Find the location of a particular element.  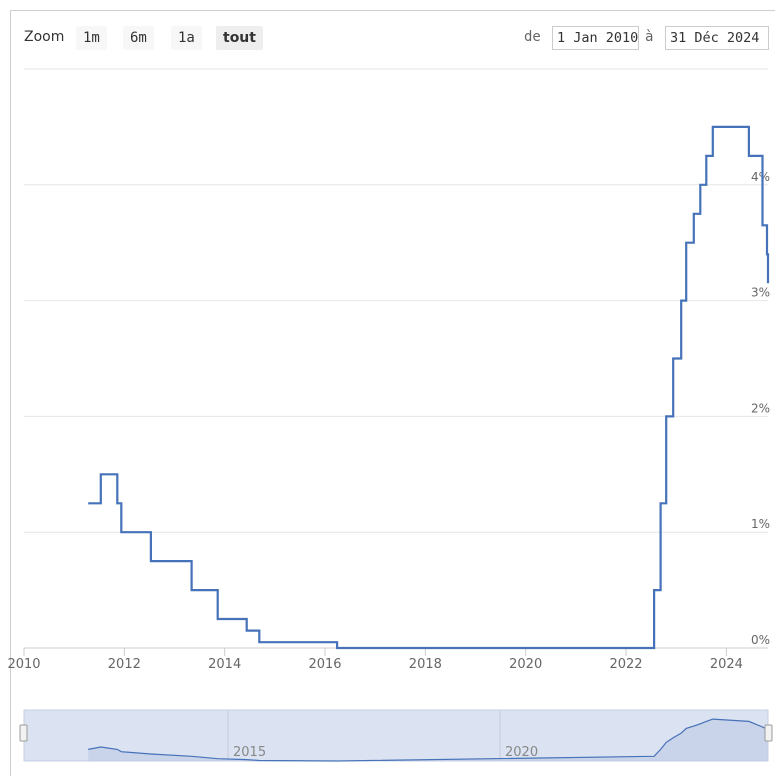

zoom-button-1m: 1m is located at coordinates (91, 38).